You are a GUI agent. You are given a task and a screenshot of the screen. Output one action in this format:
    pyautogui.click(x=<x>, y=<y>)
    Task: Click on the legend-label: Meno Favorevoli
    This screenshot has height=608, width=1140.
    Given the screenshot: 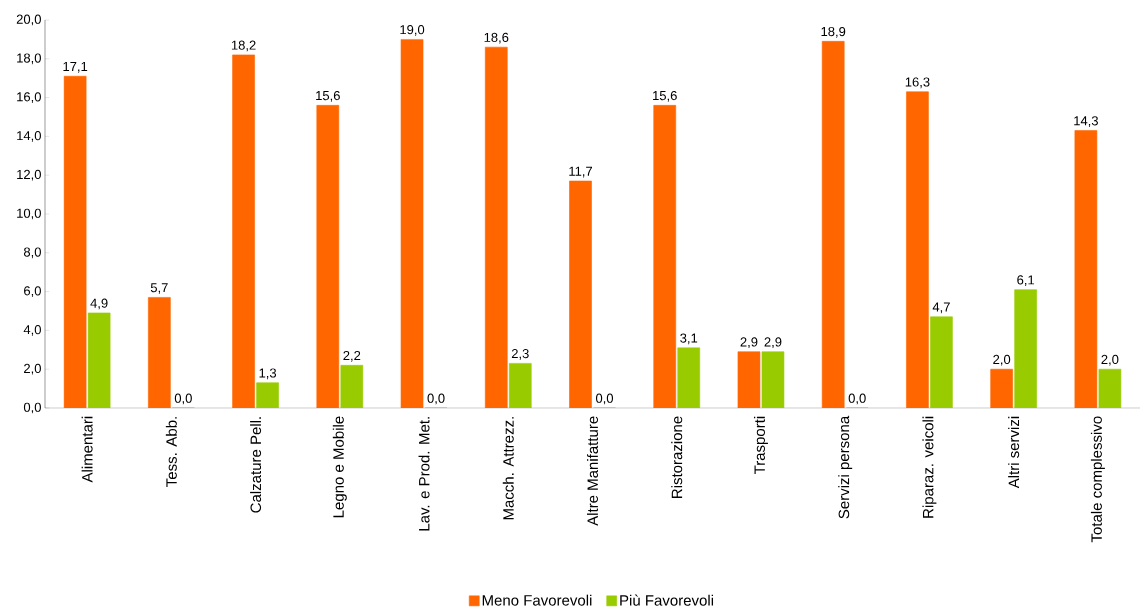 What is the action you would take?
    pyautogui.click(x=537, y=600)
    